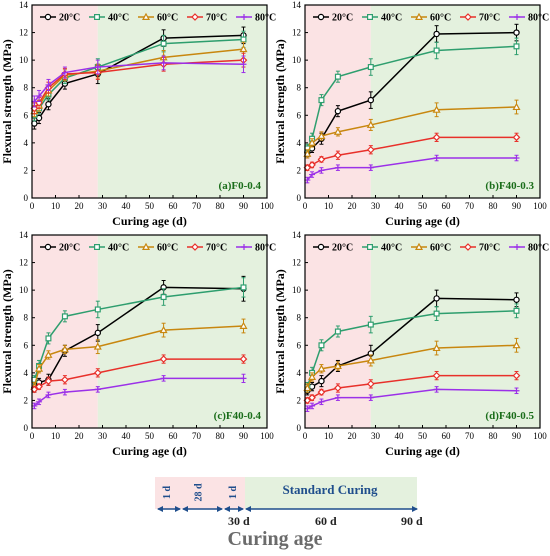 The height and width of the screenshot is (556, 550). I want to click on x-tick-label: 80, so click(494, 206).